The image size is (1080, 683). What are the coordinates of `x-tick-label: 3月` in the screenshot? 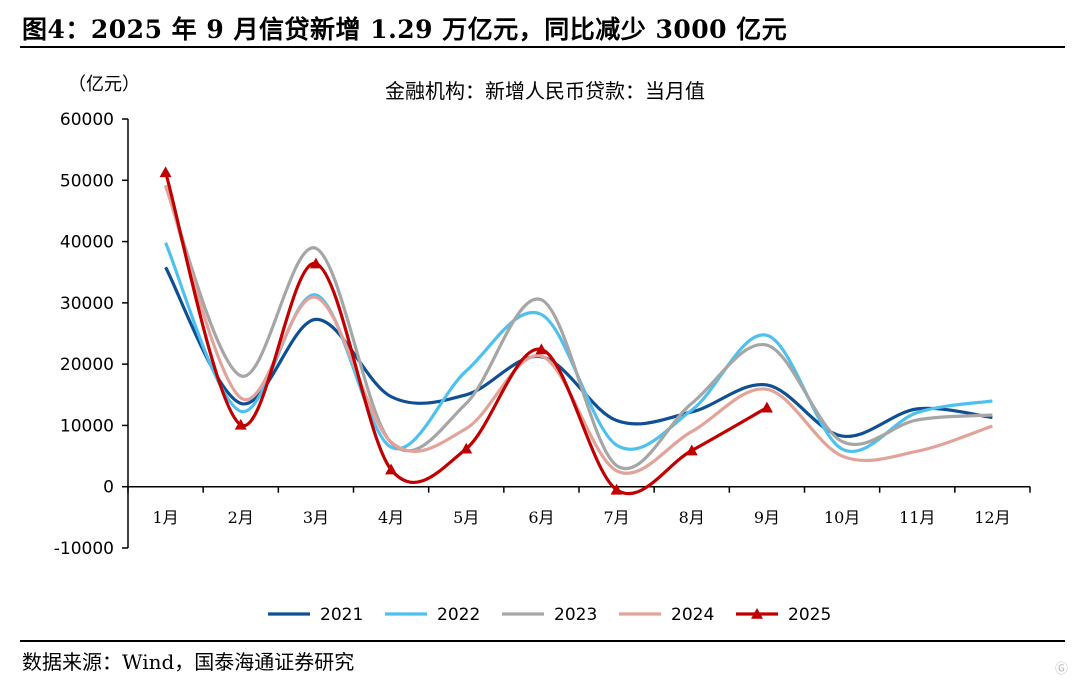 It's located at (316, 517).